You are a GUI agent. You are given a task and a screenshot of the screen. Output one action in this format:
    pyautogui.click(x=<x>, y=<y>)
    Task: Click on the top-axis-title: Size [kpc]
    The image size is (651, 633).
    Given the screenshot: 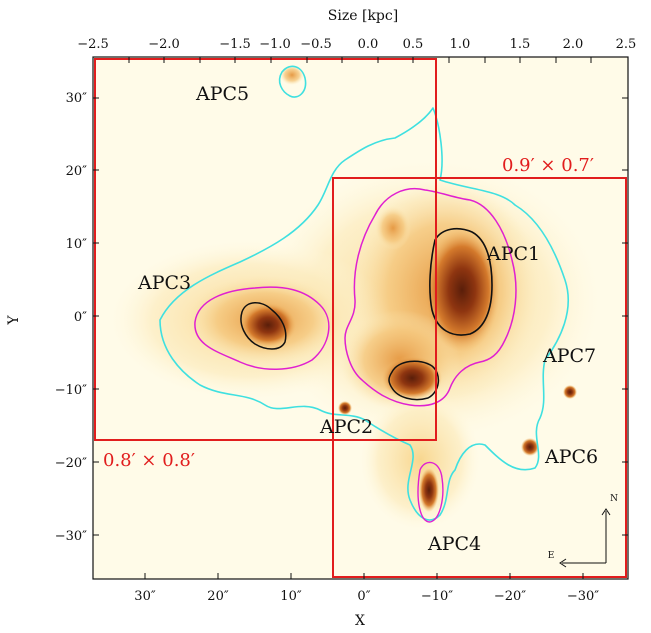 What is the action you would take?
    pyautogui.click(x=363, y=16)
    